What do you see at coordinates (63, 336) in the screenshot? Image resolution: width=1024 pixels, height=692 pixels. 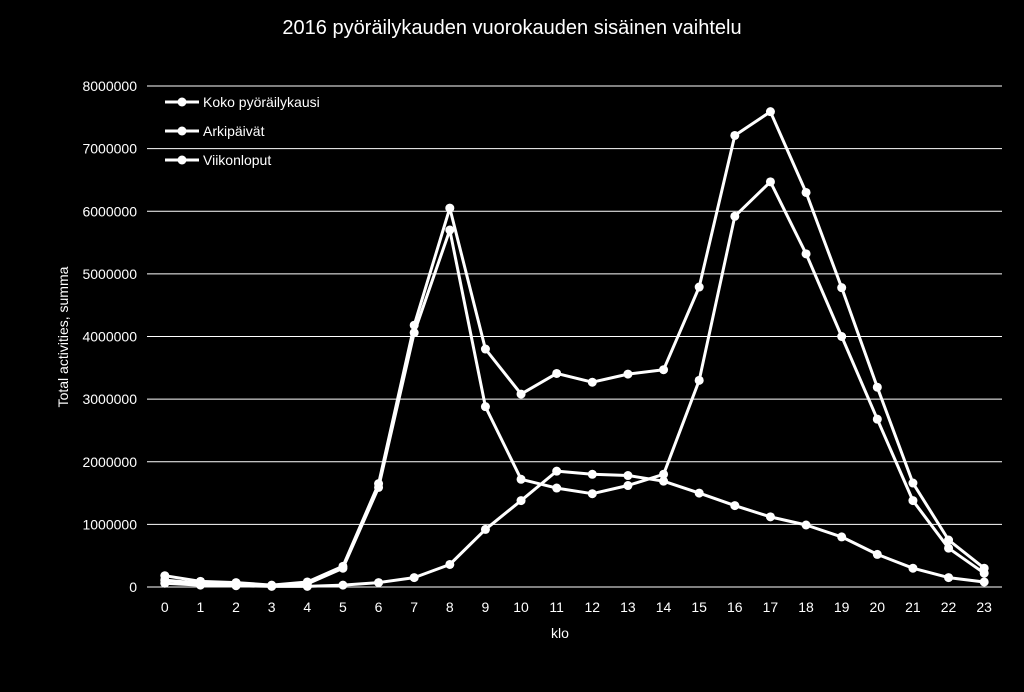 I see `y-axis-label: Total activities, summa` at bounding box center [63, 336].